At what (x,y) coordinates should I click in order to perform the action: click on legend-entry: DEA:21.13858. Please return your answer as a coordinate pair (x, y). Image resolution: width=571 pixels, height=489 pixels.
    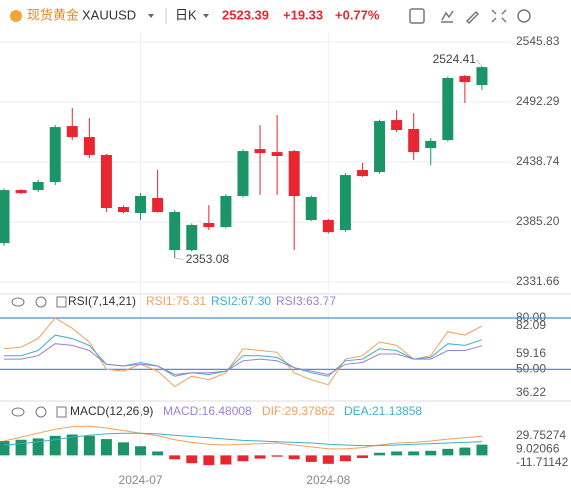
    Looking at the image, I should click on (383, 411).